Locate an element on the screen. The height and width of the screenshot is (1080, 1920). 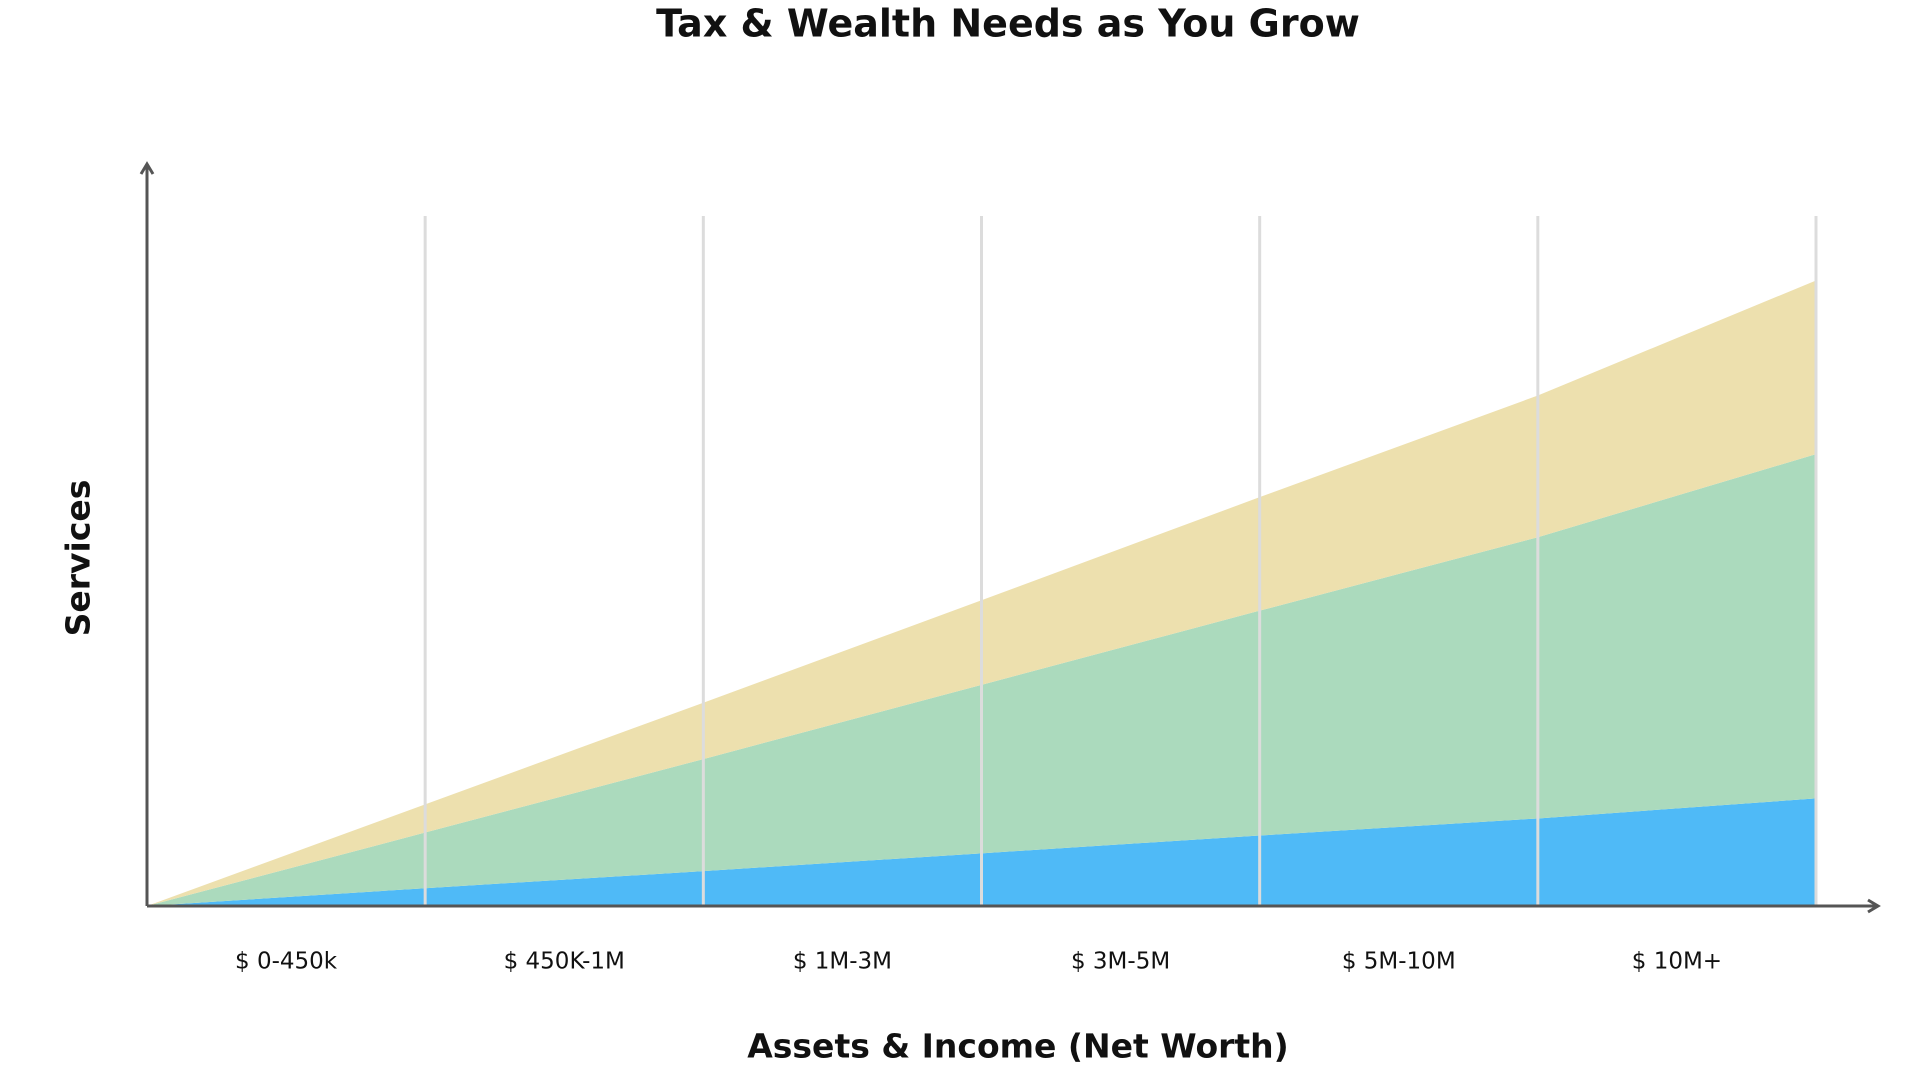
area is located at coordinates (981, 852).